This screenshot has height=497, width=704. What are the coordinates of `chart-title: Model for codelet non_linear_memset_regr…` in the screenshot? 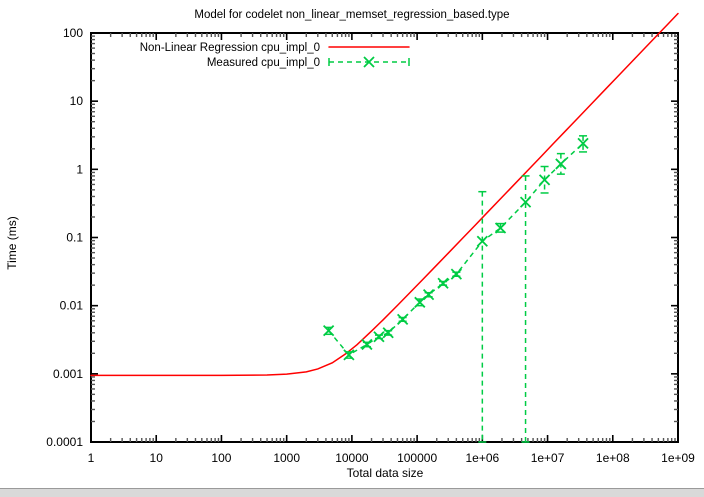 It's located at (351, 15).